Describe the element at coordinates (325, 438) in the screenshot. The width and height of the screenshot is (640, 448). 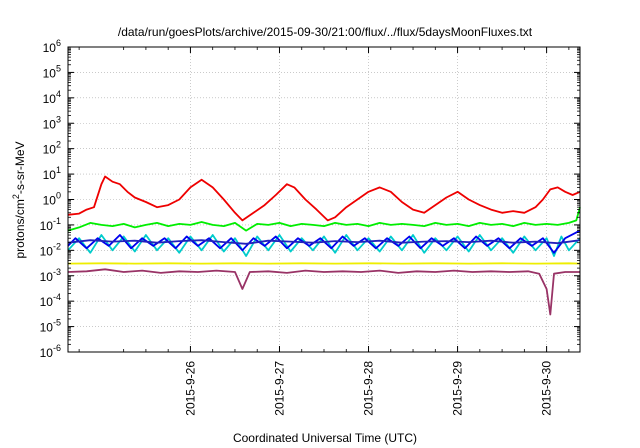
I see `x-axis-label: Coordinated Universal Time (UTC)` at that location.